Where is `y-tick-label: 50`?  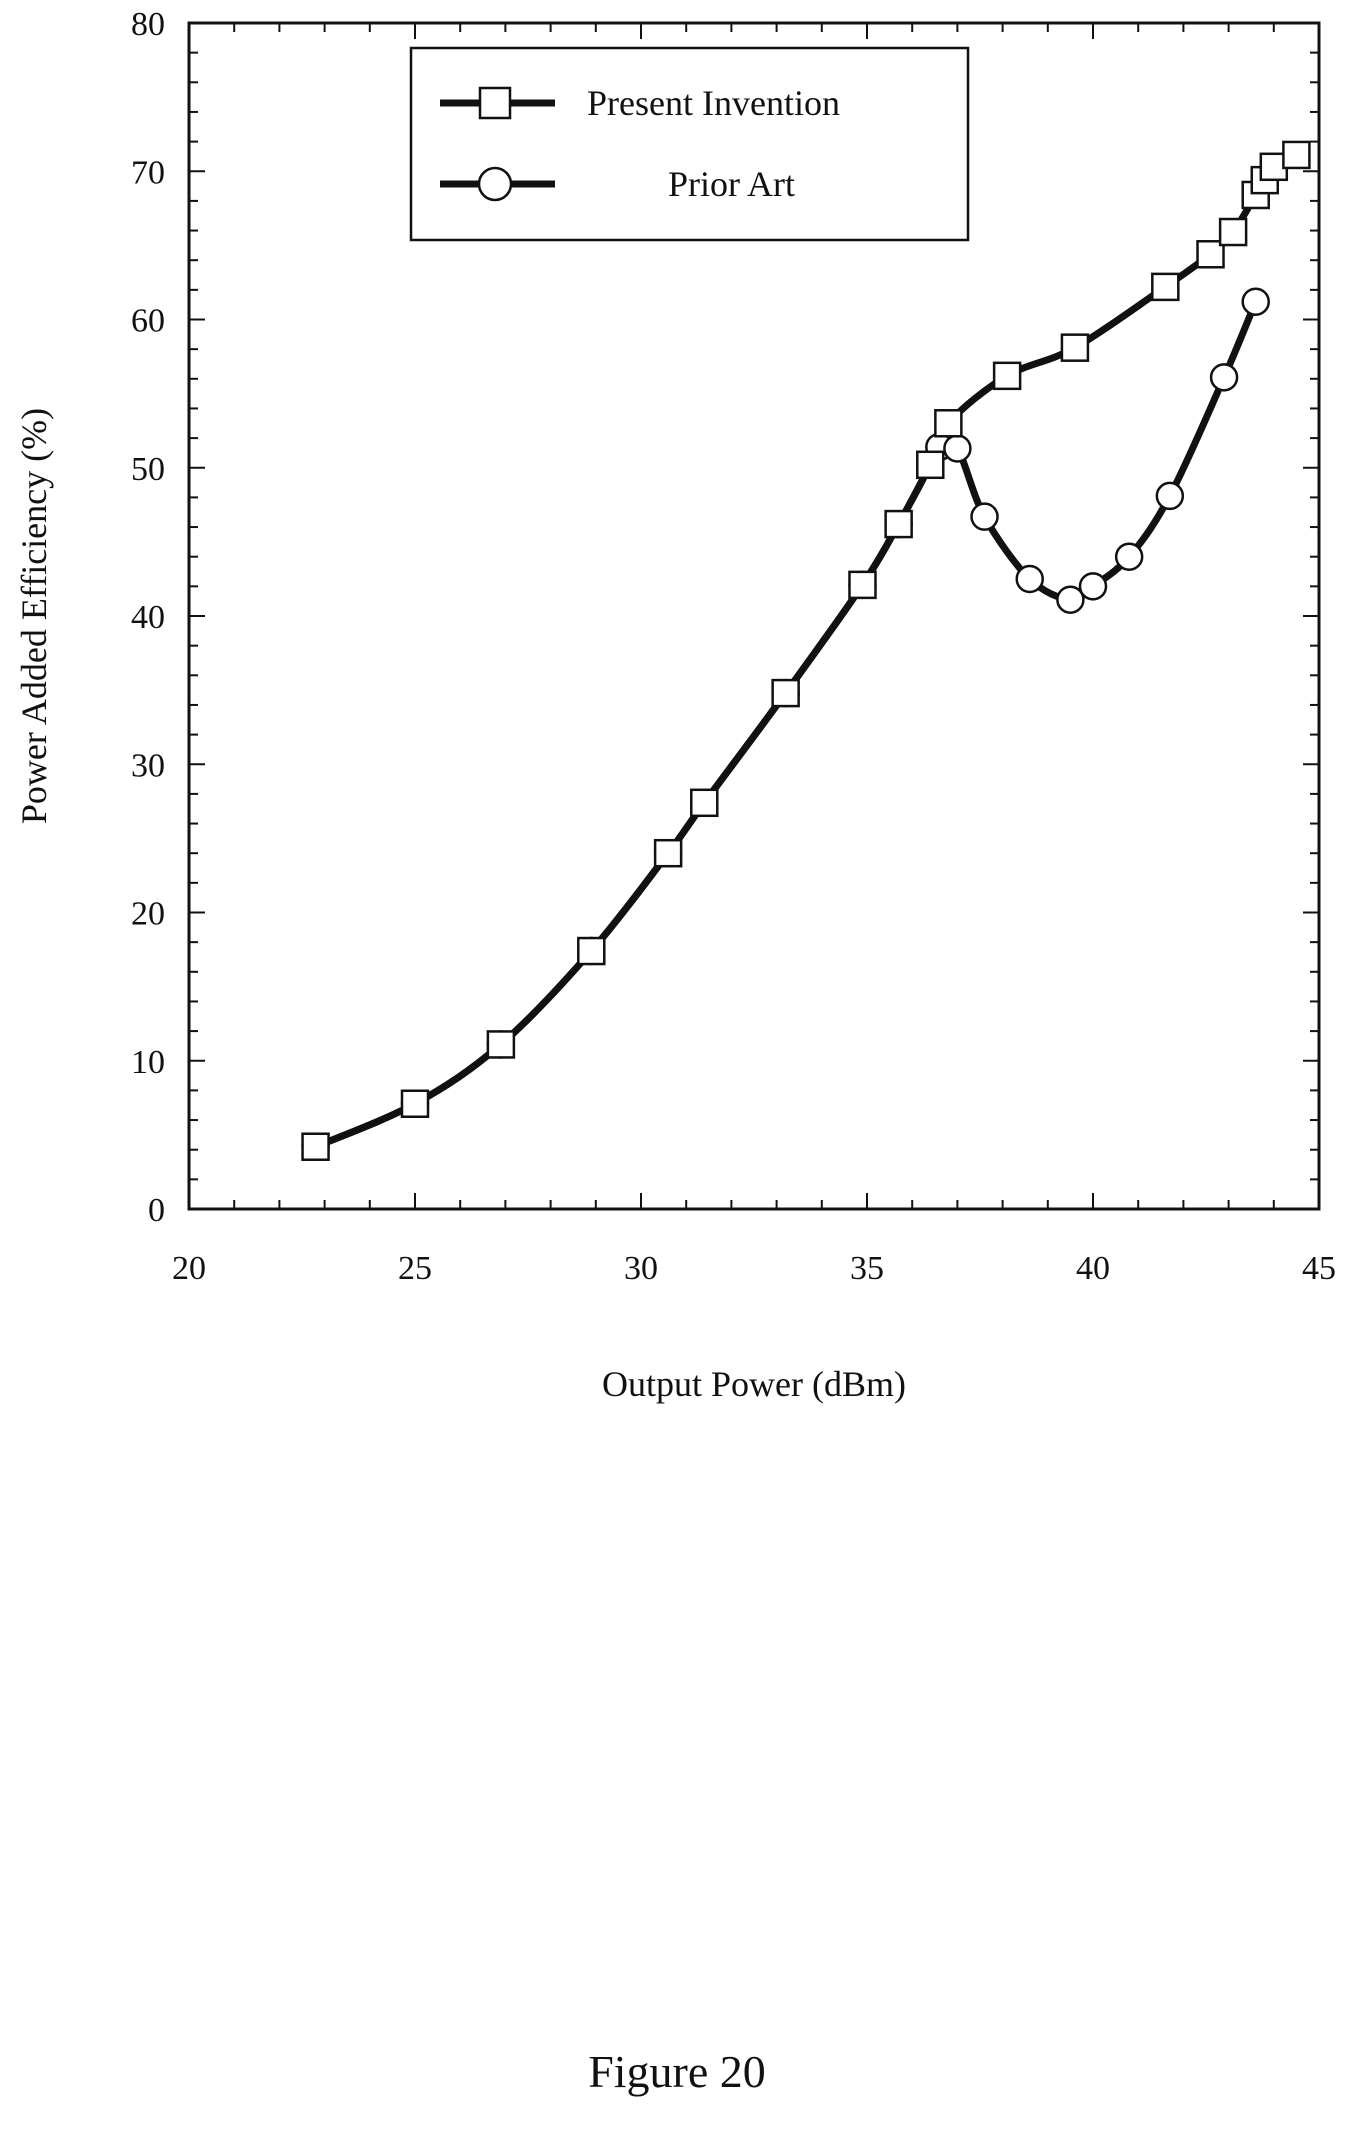 y-tick-label: 50 is located at coordinates (148, 469).